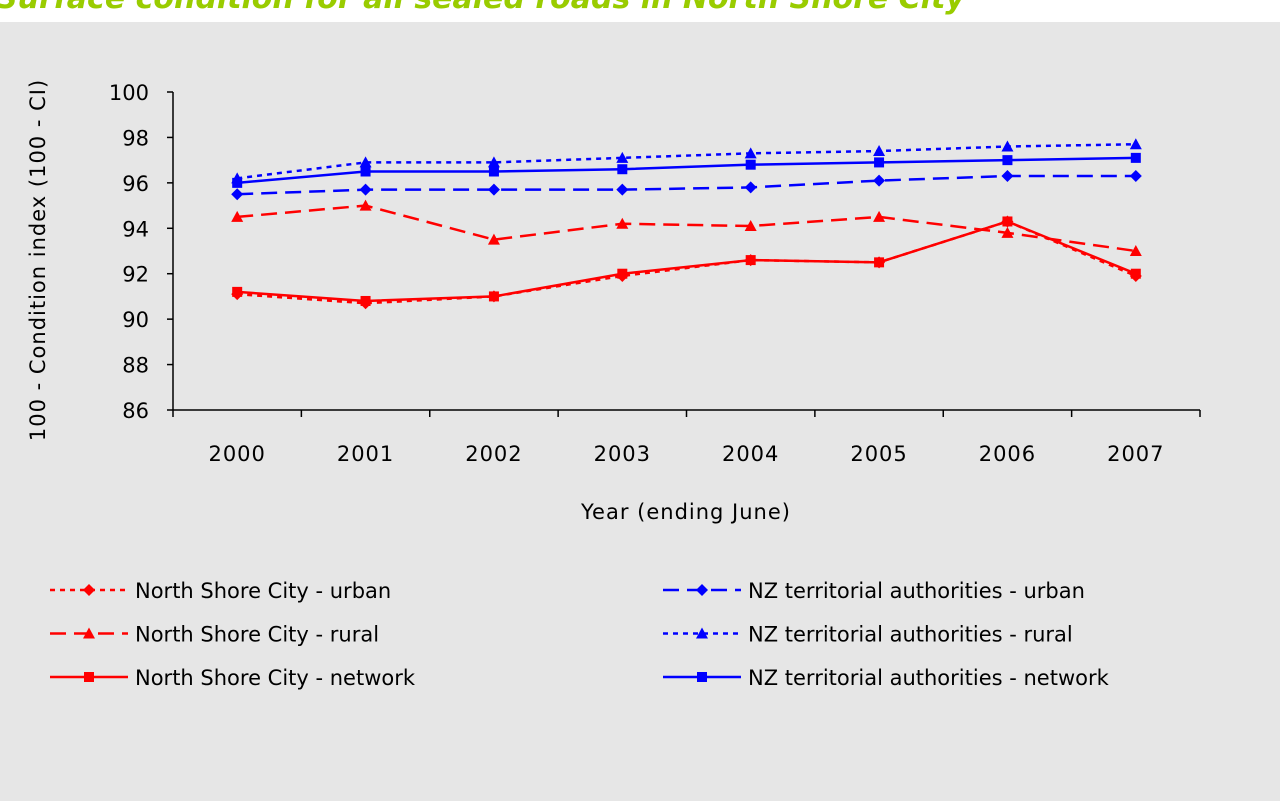 Image resolution: width=1280 pixels, height=801 pixels. I want to click on x-tick-label: 2001, so click(365, 454).